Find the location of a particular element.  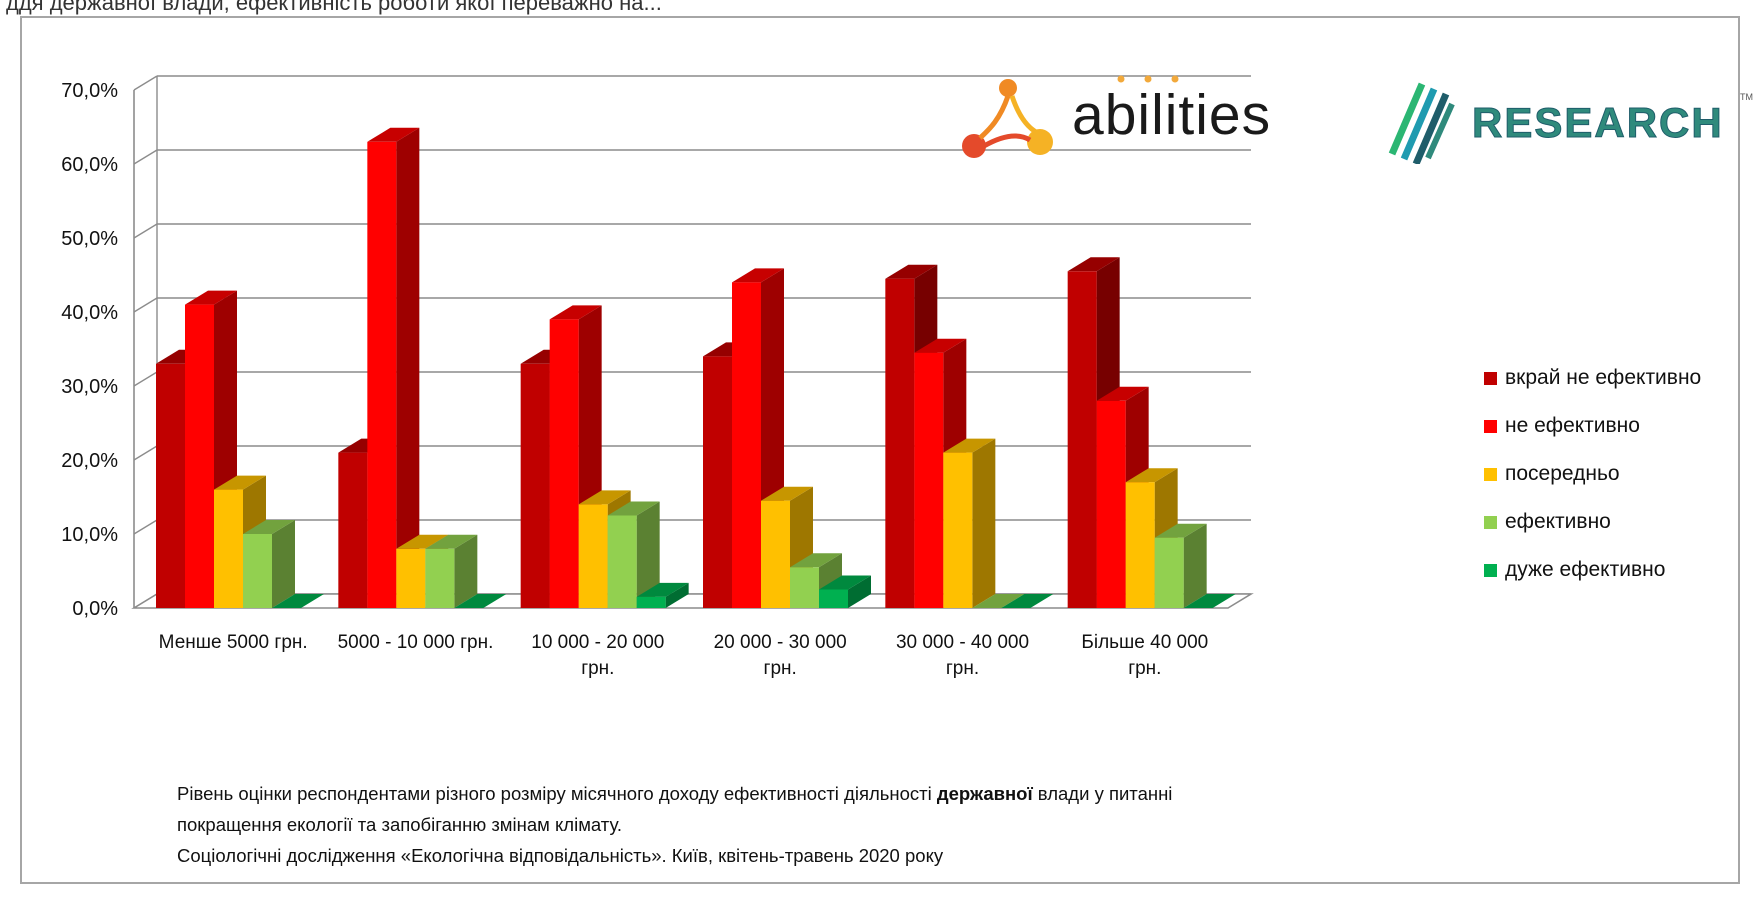

legend-label: дуже ефективно is located at coordinates (1585, 569).